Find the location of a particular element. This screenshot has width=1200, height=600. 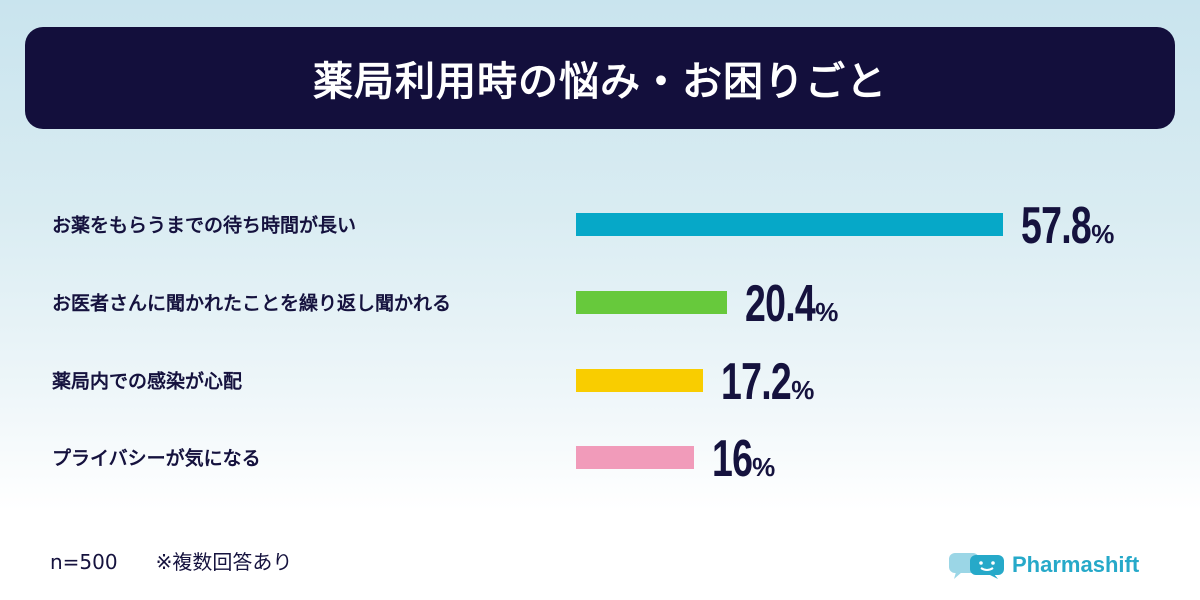

value-number: 57.8 is located at coordinates (1056, 226).